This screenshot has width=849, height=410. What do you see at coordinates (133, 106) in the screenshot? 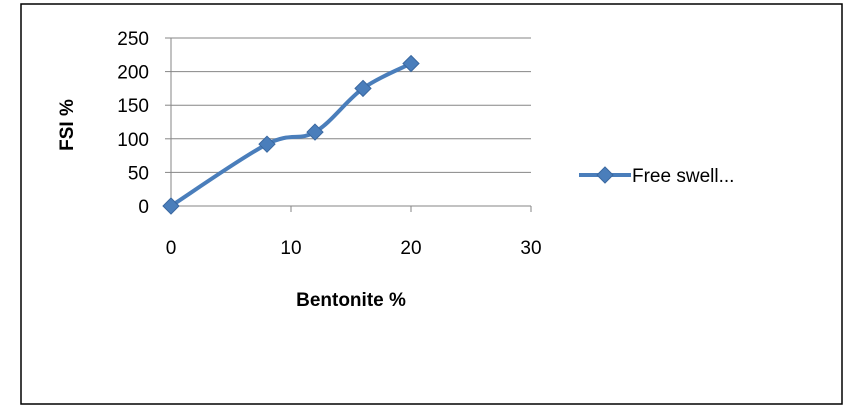
I see `y-tick-label-150: 150` at bounding box center [133, 106].